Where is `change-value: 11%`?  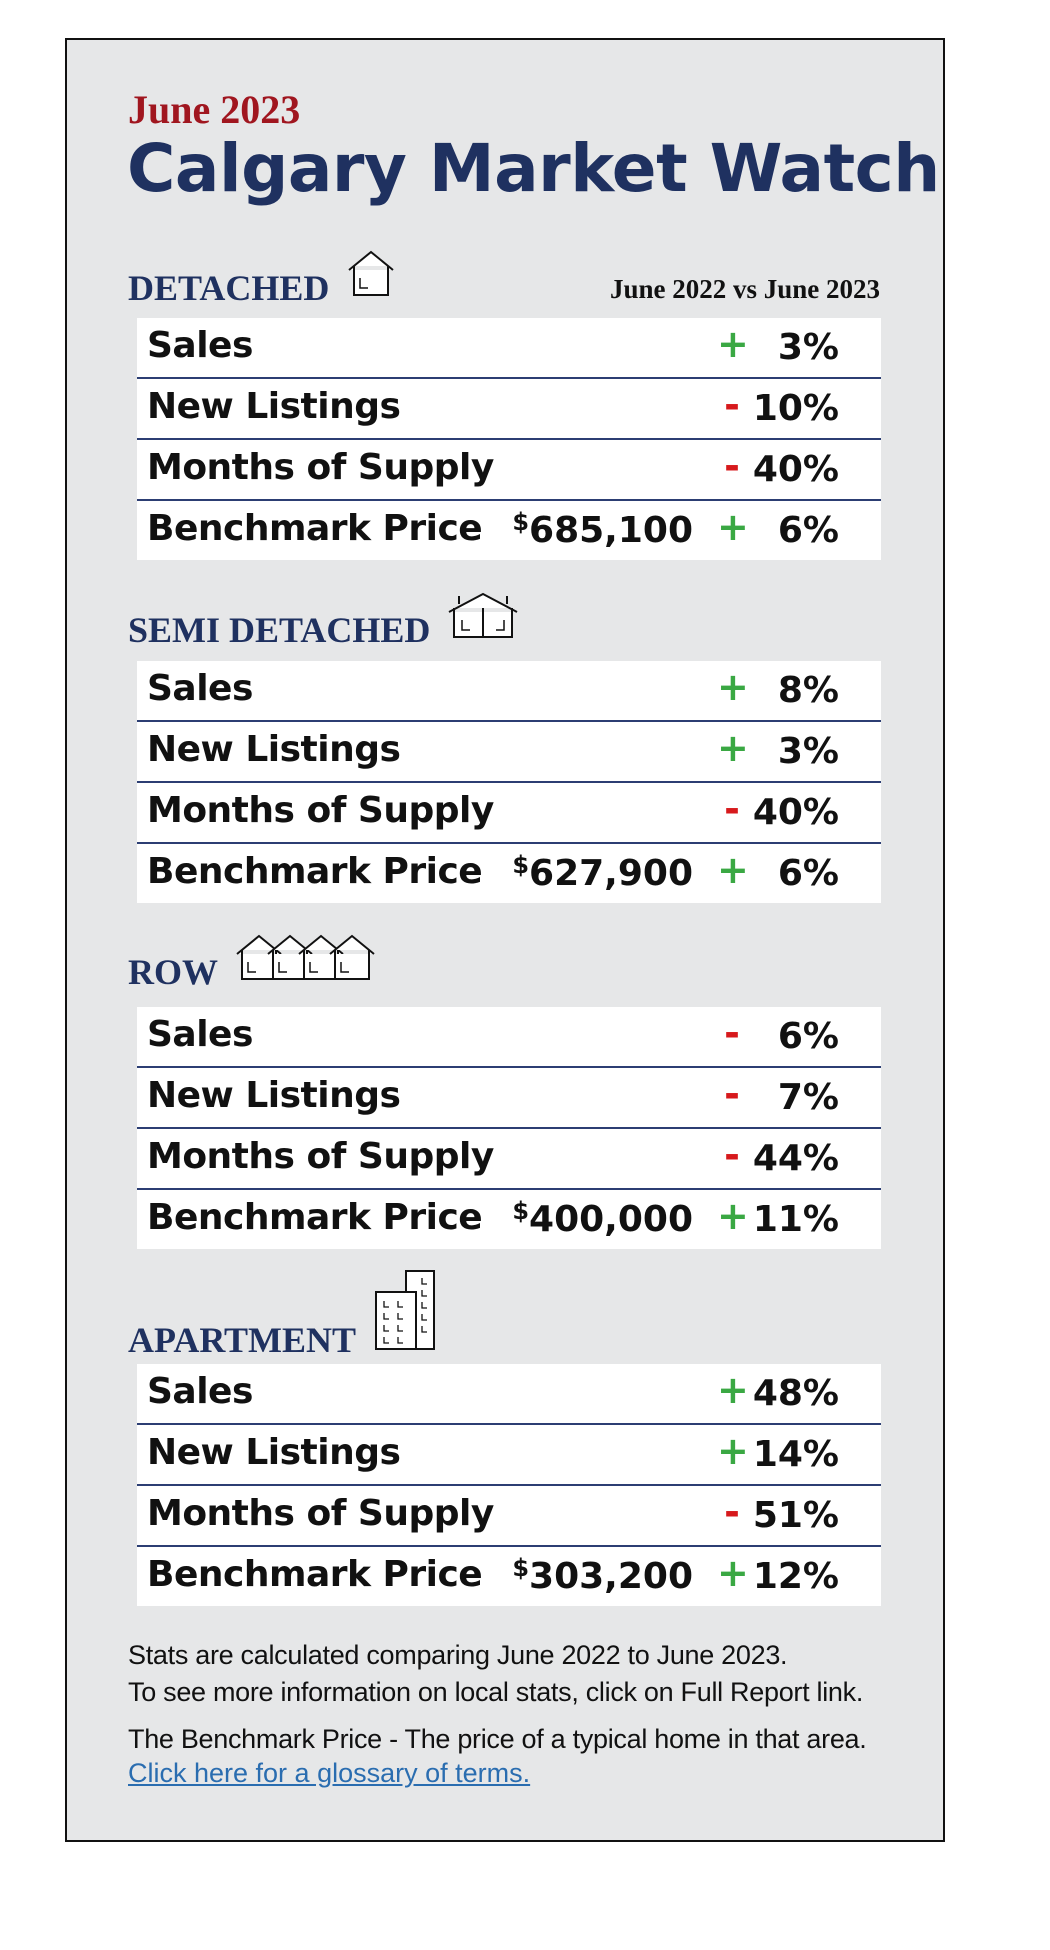 change-value: 11% is located at coordinates (795, 1219).